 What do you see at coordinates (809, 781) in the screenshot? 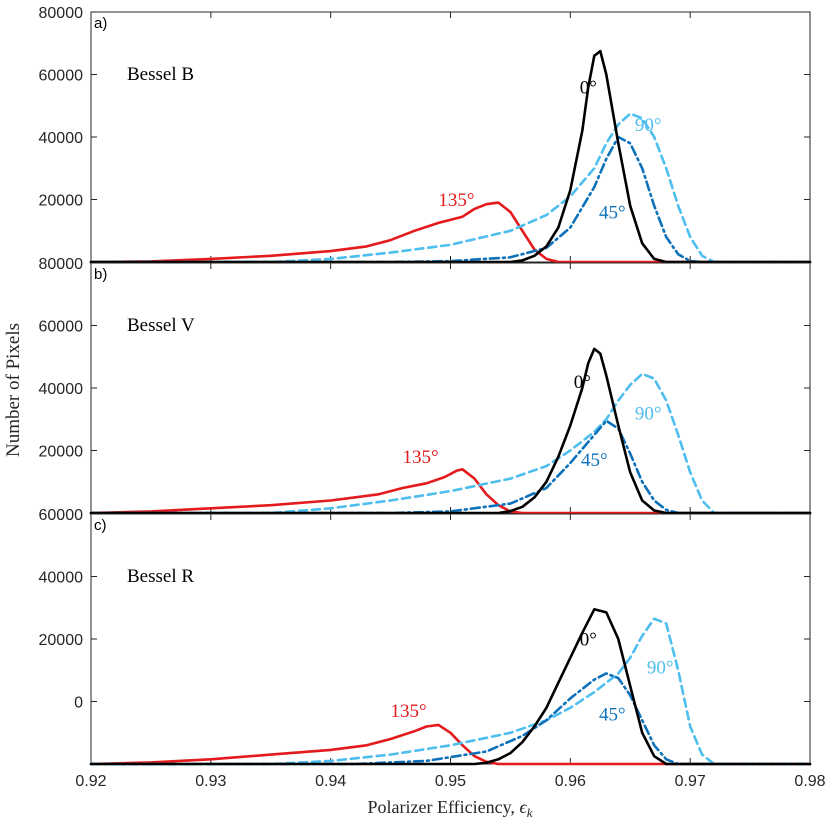
I see `x-tick-label: 0.98` at bounding box center [809, 781].